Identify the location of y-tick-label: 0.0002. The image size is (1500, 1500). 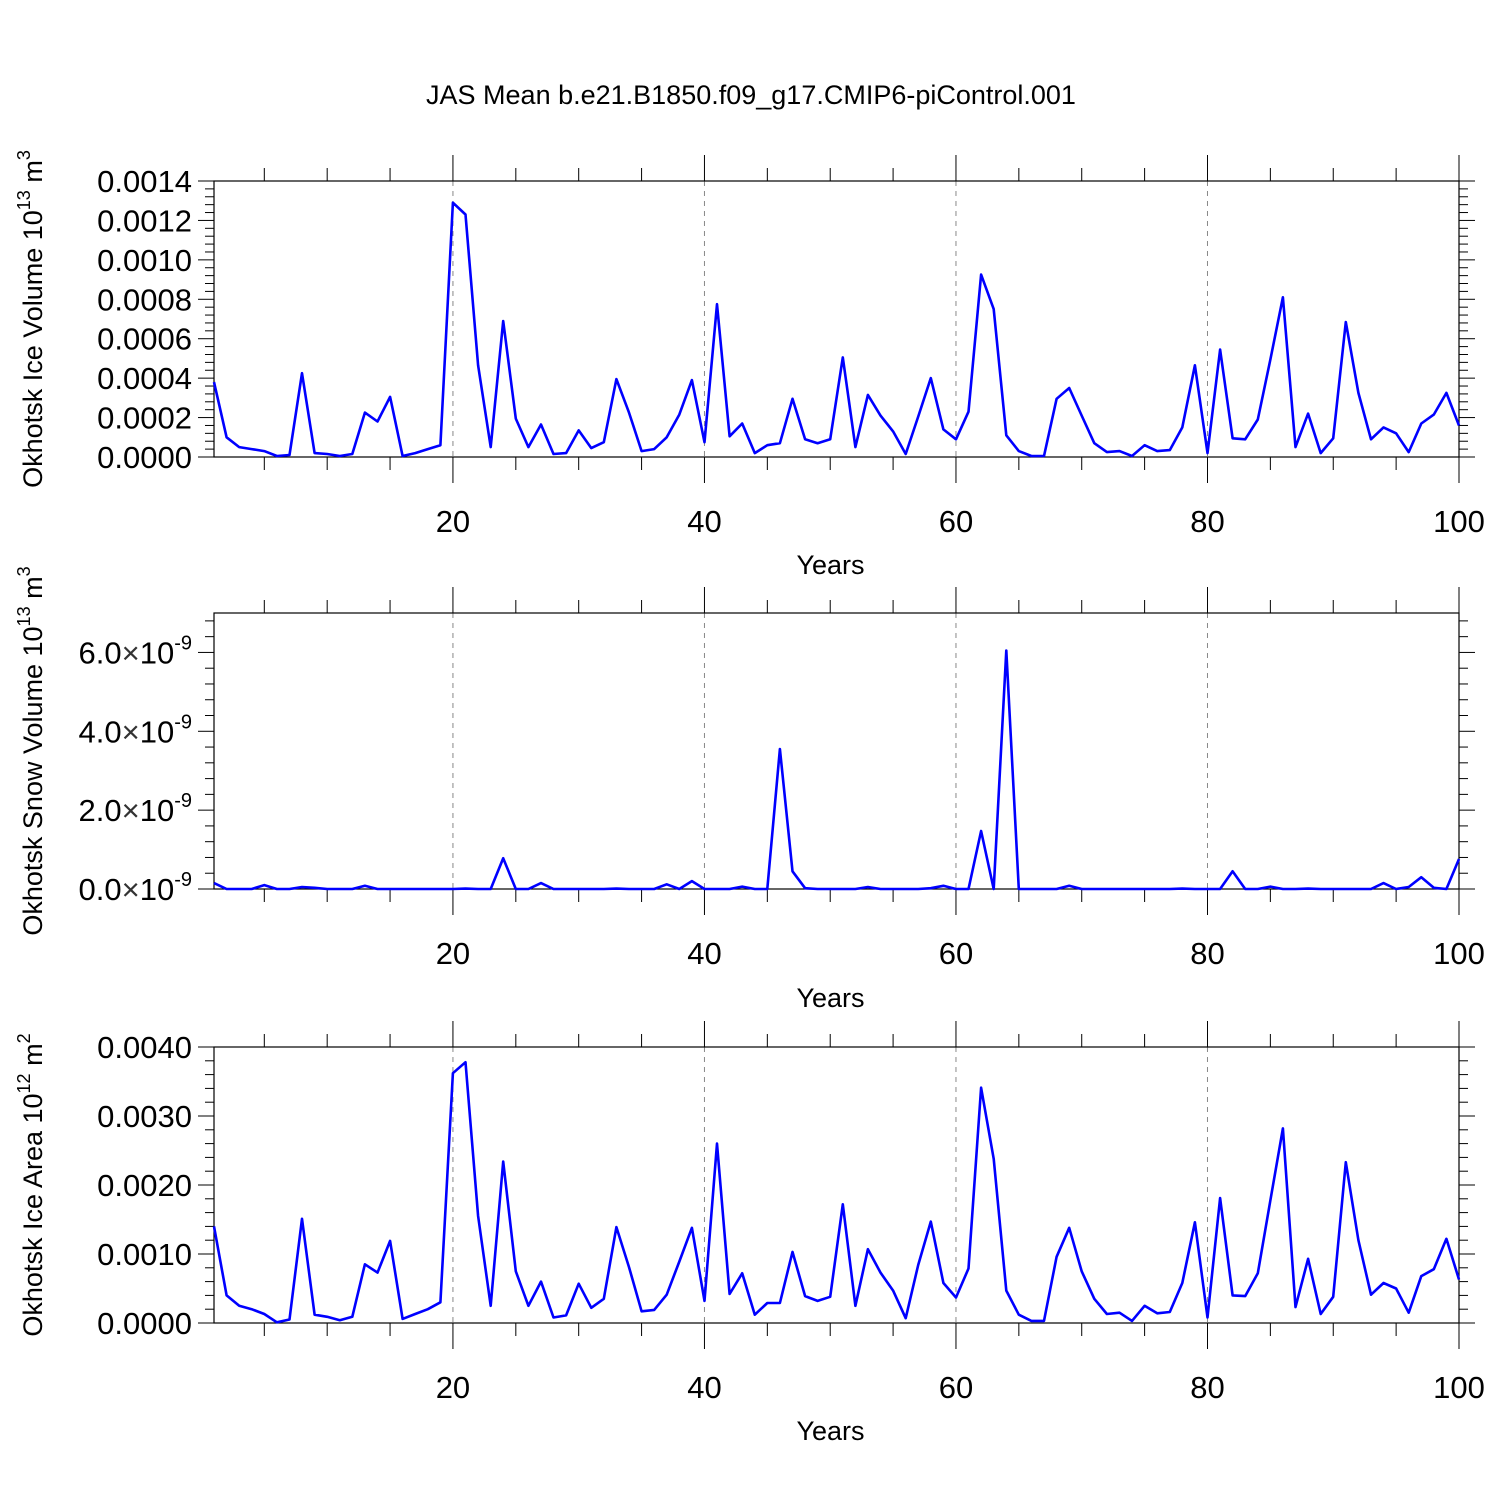
(144, 418).